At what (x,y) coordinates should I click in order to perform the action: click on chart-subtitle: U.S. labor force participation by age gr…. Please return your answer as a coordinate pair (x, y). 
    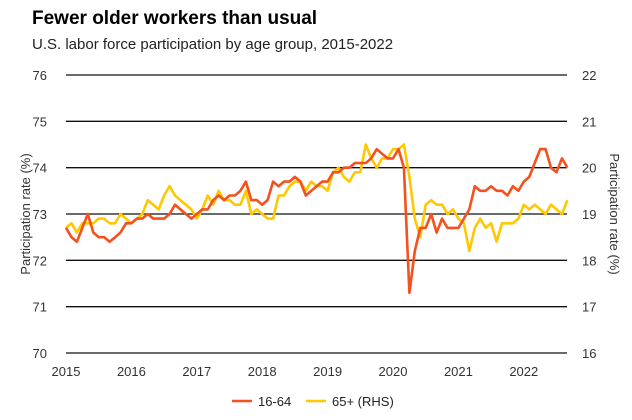
    Looking at the image, I should click on (213, 44).